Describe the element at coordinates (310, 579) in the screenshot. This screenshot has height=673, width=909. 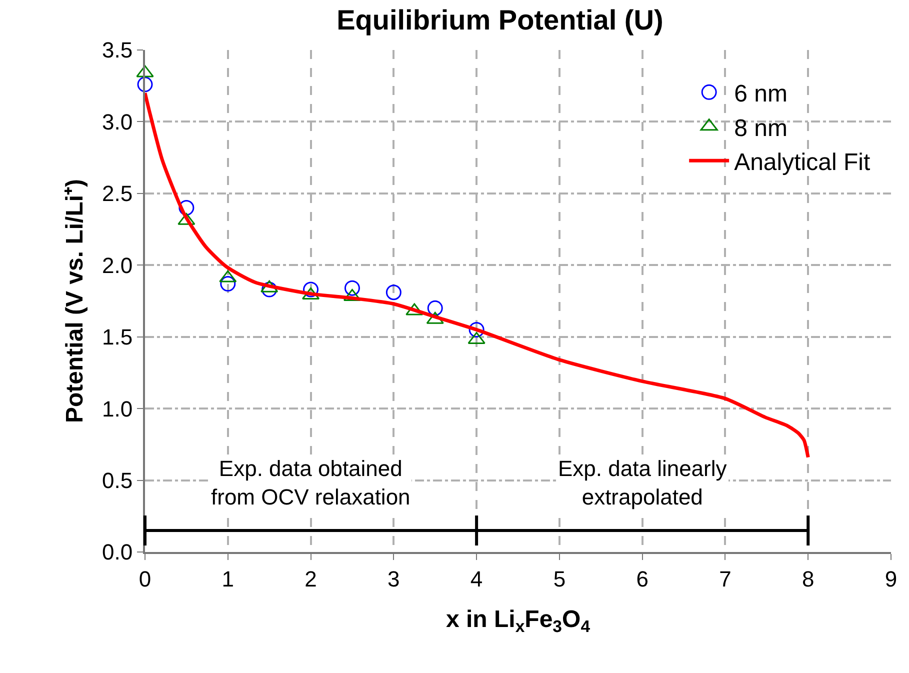
I see `x-tick-label: 2` at that location.